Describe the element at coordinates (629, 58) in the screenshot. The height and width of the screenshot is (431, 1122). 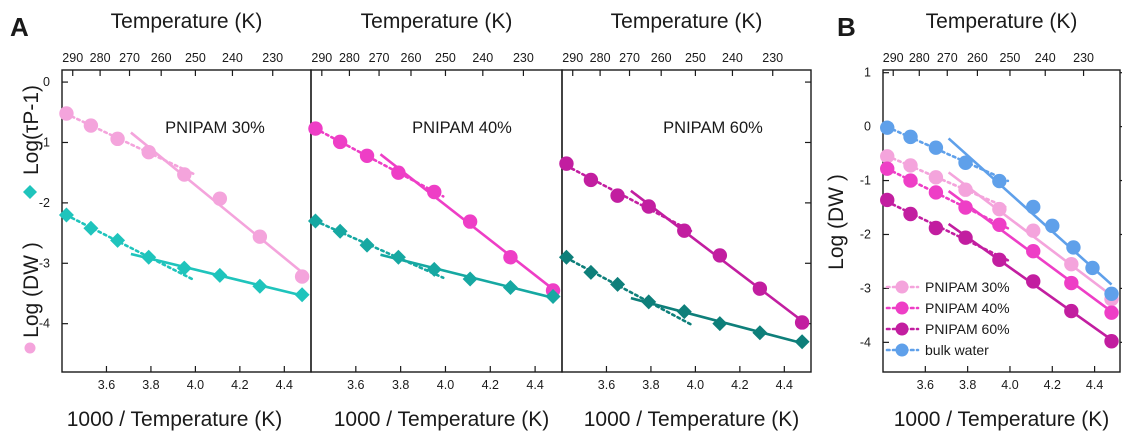
I see `plot2-top-tick-label: 270` at that location.